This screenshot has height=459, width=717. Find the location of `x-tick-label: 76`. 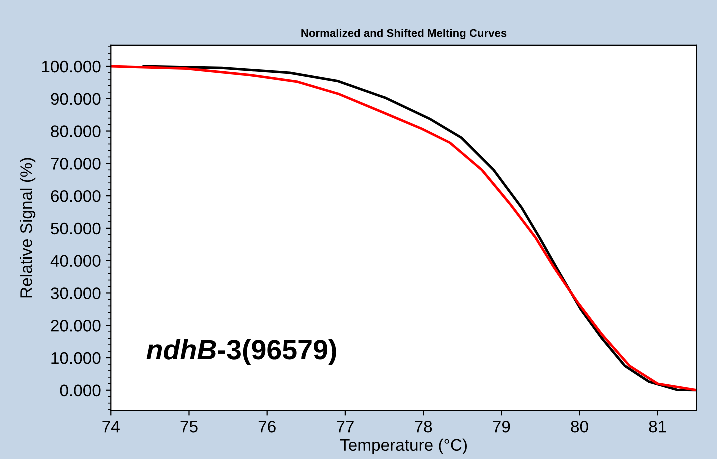

x-tick-label: 76 is located at coordinates (267, 426).